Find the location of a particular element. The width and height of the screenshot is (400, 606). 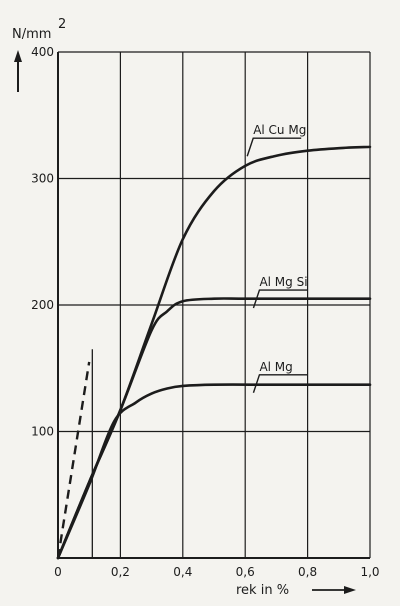

x-tick-label-0: 0 is located at coordinates (58, 572).